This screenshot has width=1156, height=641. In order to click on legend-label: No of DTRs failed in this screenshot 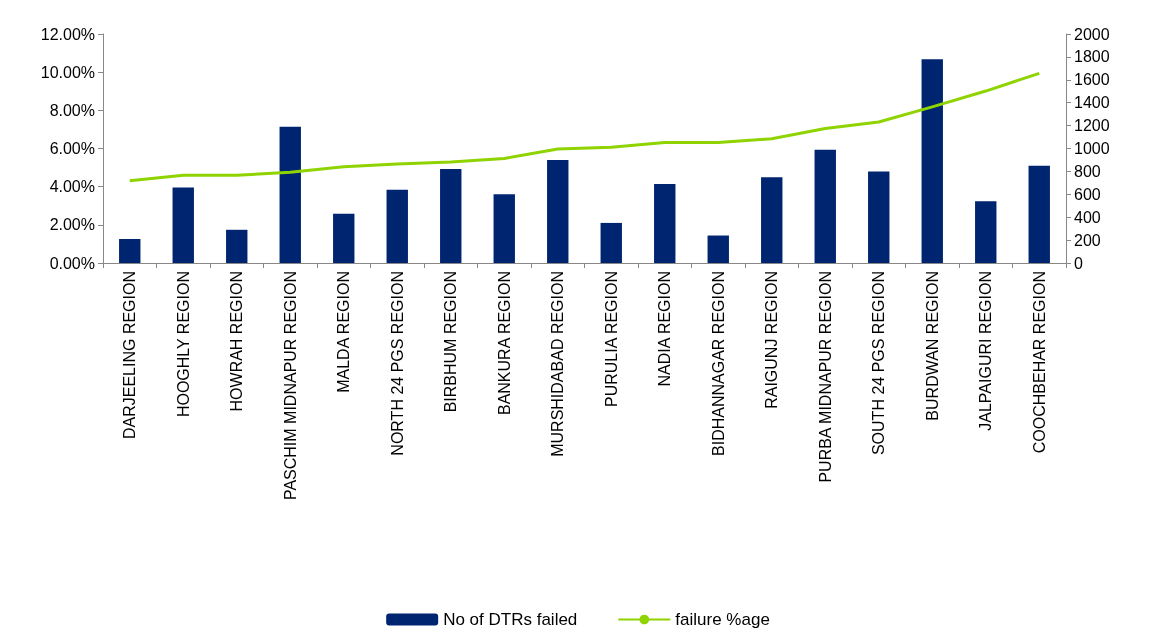, I will do `click(510, 619)`.